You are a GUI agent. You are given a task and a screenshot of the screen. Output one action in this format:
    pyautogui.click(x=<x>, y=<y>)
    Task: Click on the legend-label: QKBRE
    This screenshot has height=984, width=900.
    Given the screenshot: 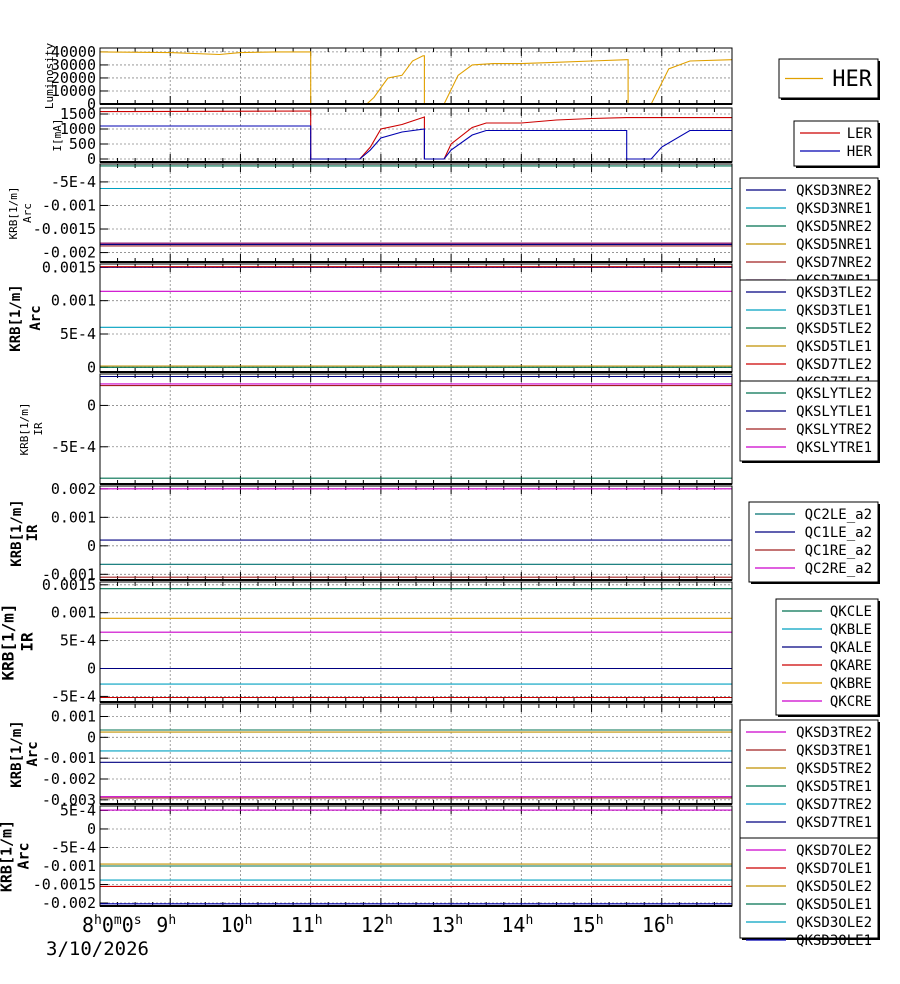 What is the action you would take?
    pyautogui.click(x=851, y=684)
    